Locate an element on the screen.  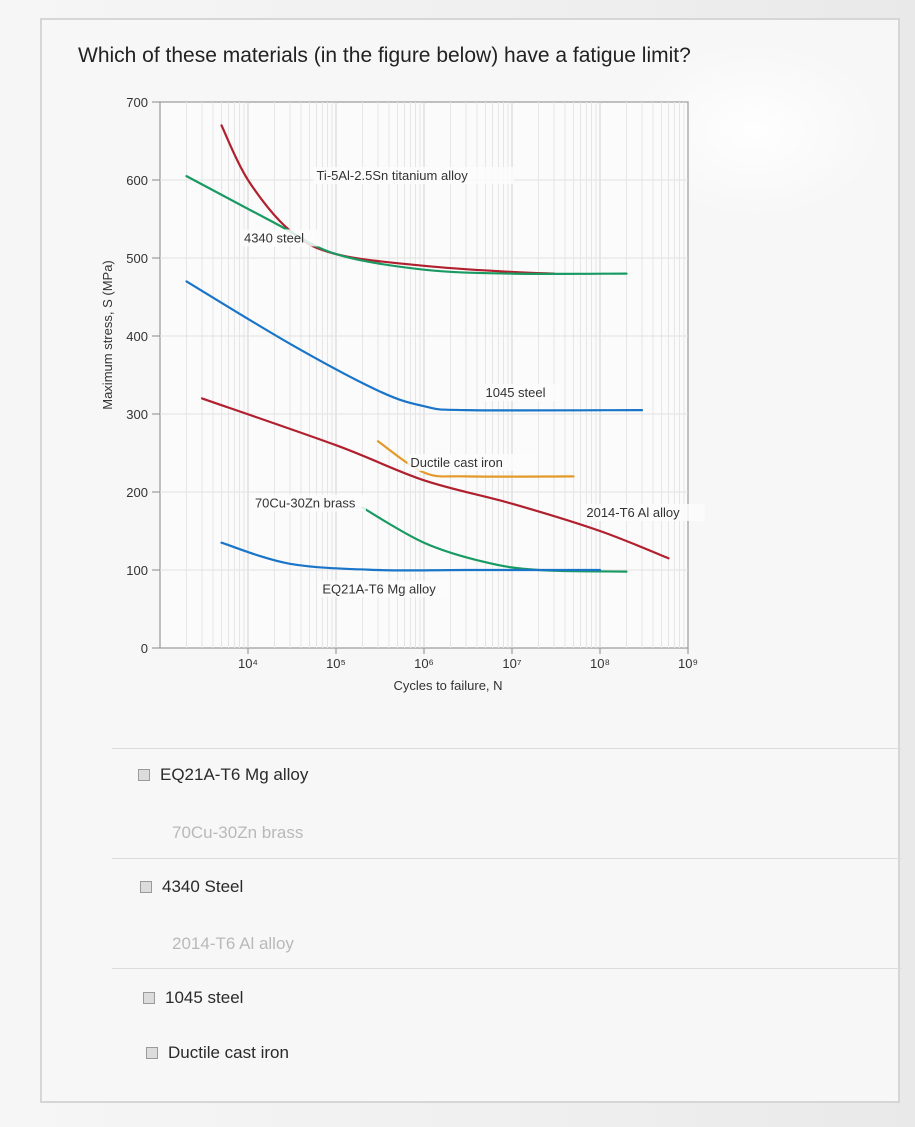
x-tick-label: 10⁴ is located at coordinates (248, 663).